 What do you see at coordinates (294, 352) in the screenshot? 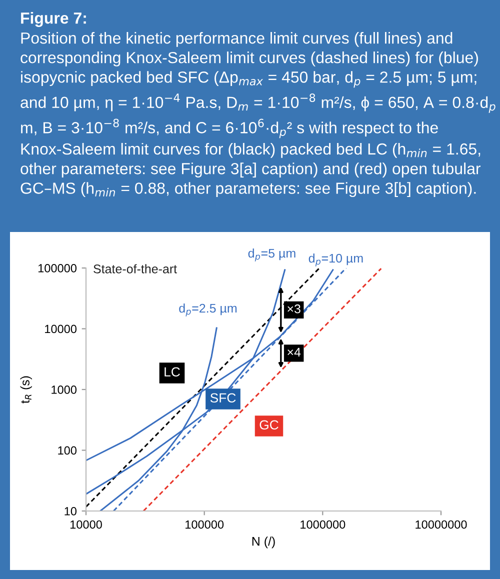
I see `annotation: ×4` at bounding box center [294, 352].